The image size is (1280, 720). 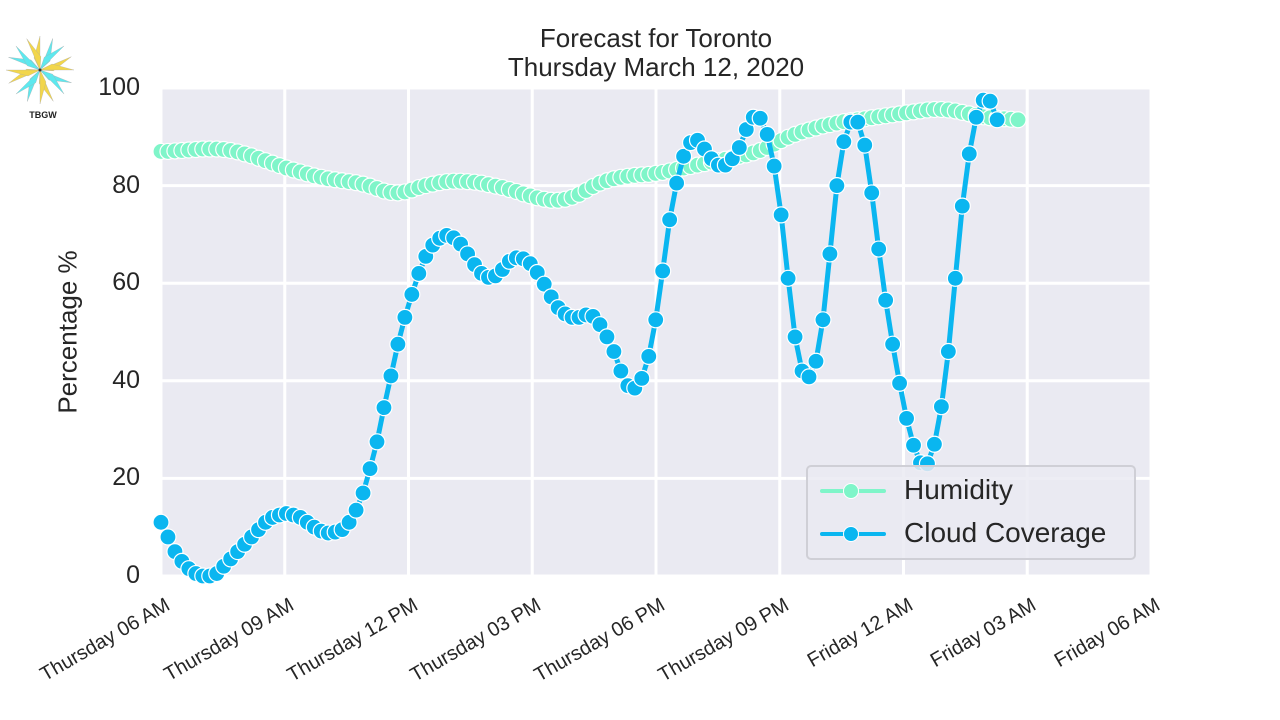 I want to click on legend-marker-humidity-icon, so click(x=851, y=491).